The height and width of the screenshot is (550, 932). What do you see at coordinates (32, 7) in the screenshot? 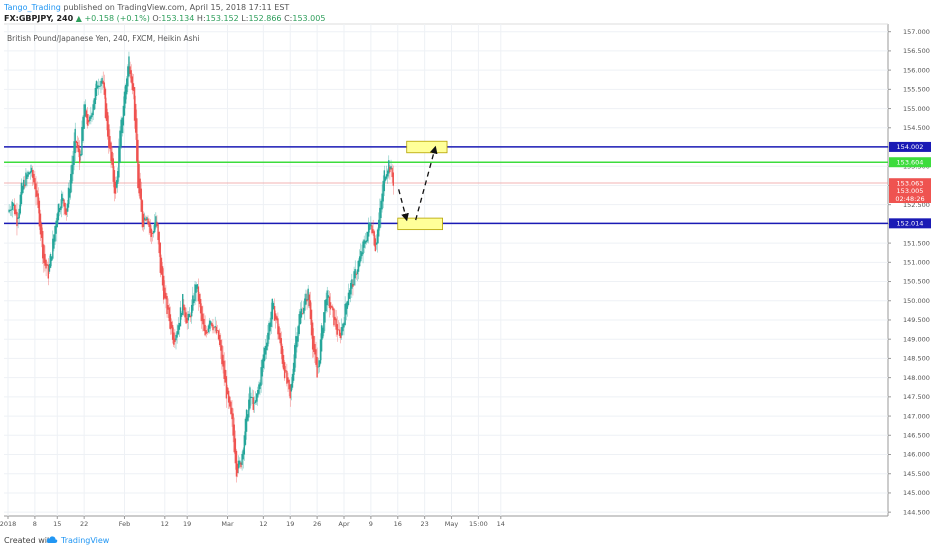
I see `author-link: Tango_Trading` at bounding box center [32, 7].